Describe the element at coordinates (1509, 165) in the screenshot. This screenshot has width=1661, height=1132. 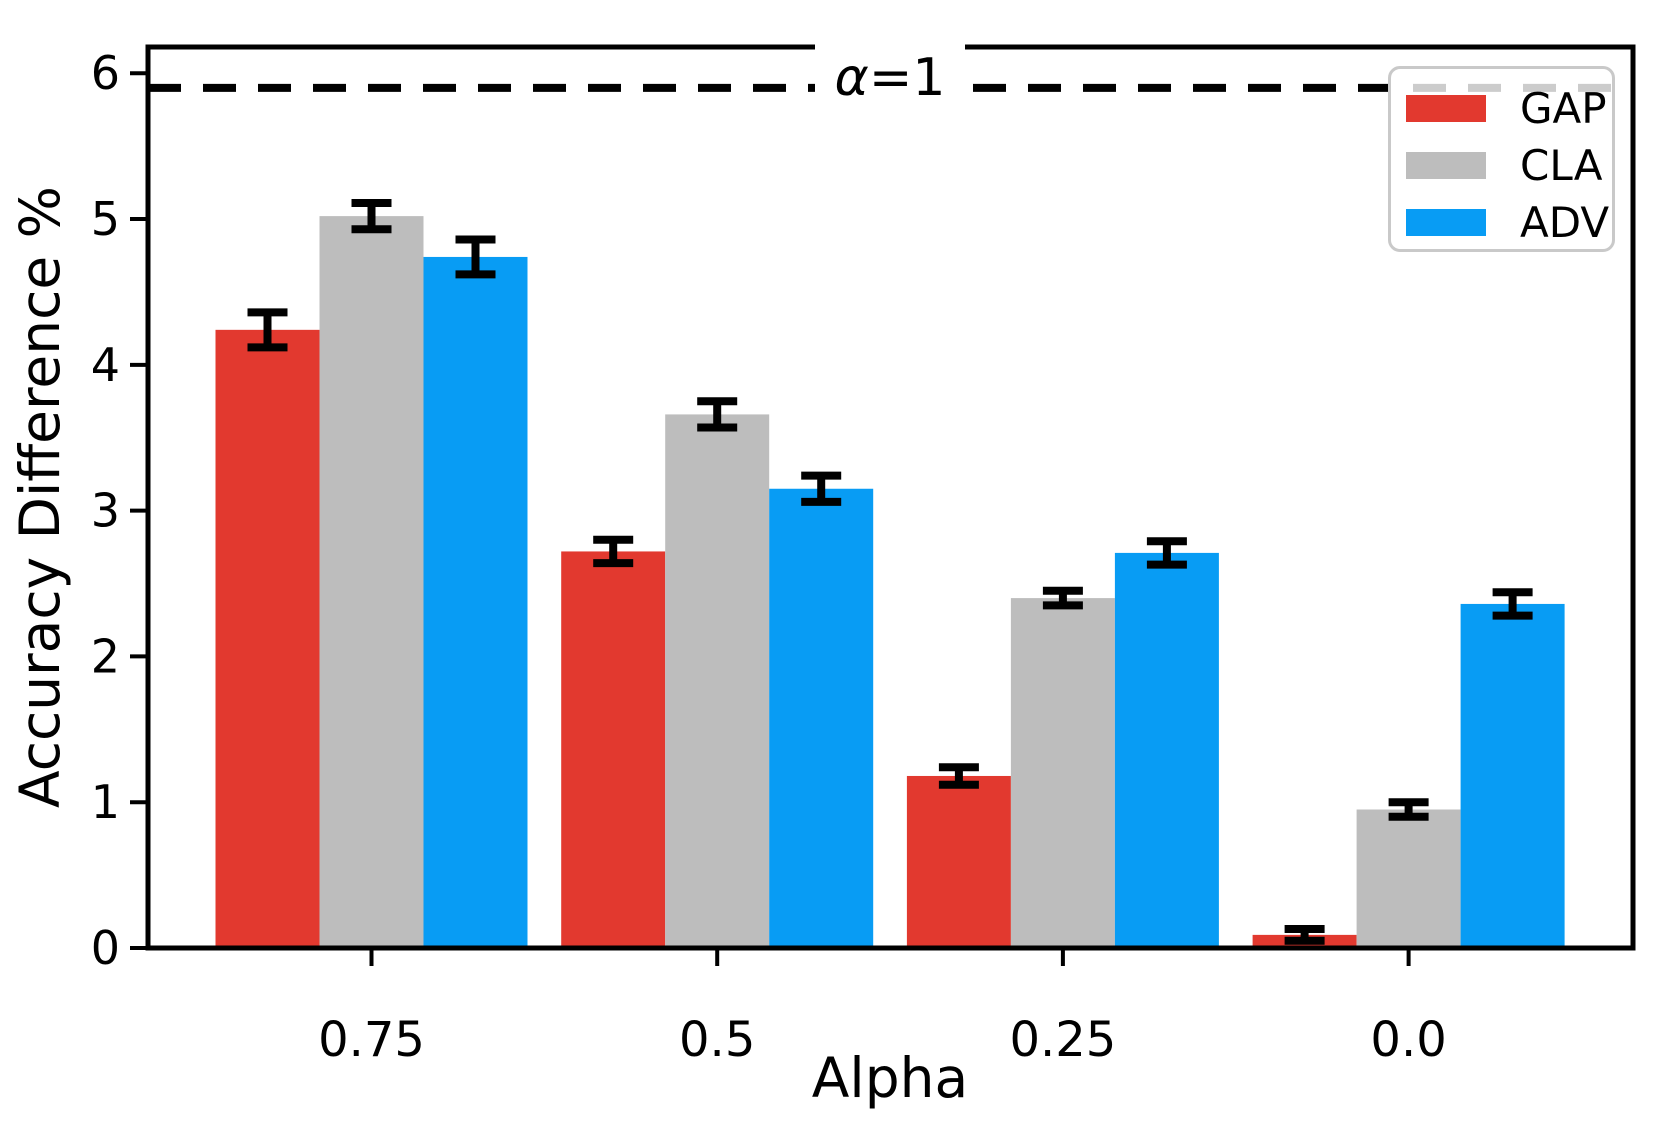
I see `legend-item-CLA: CLA` at that location.